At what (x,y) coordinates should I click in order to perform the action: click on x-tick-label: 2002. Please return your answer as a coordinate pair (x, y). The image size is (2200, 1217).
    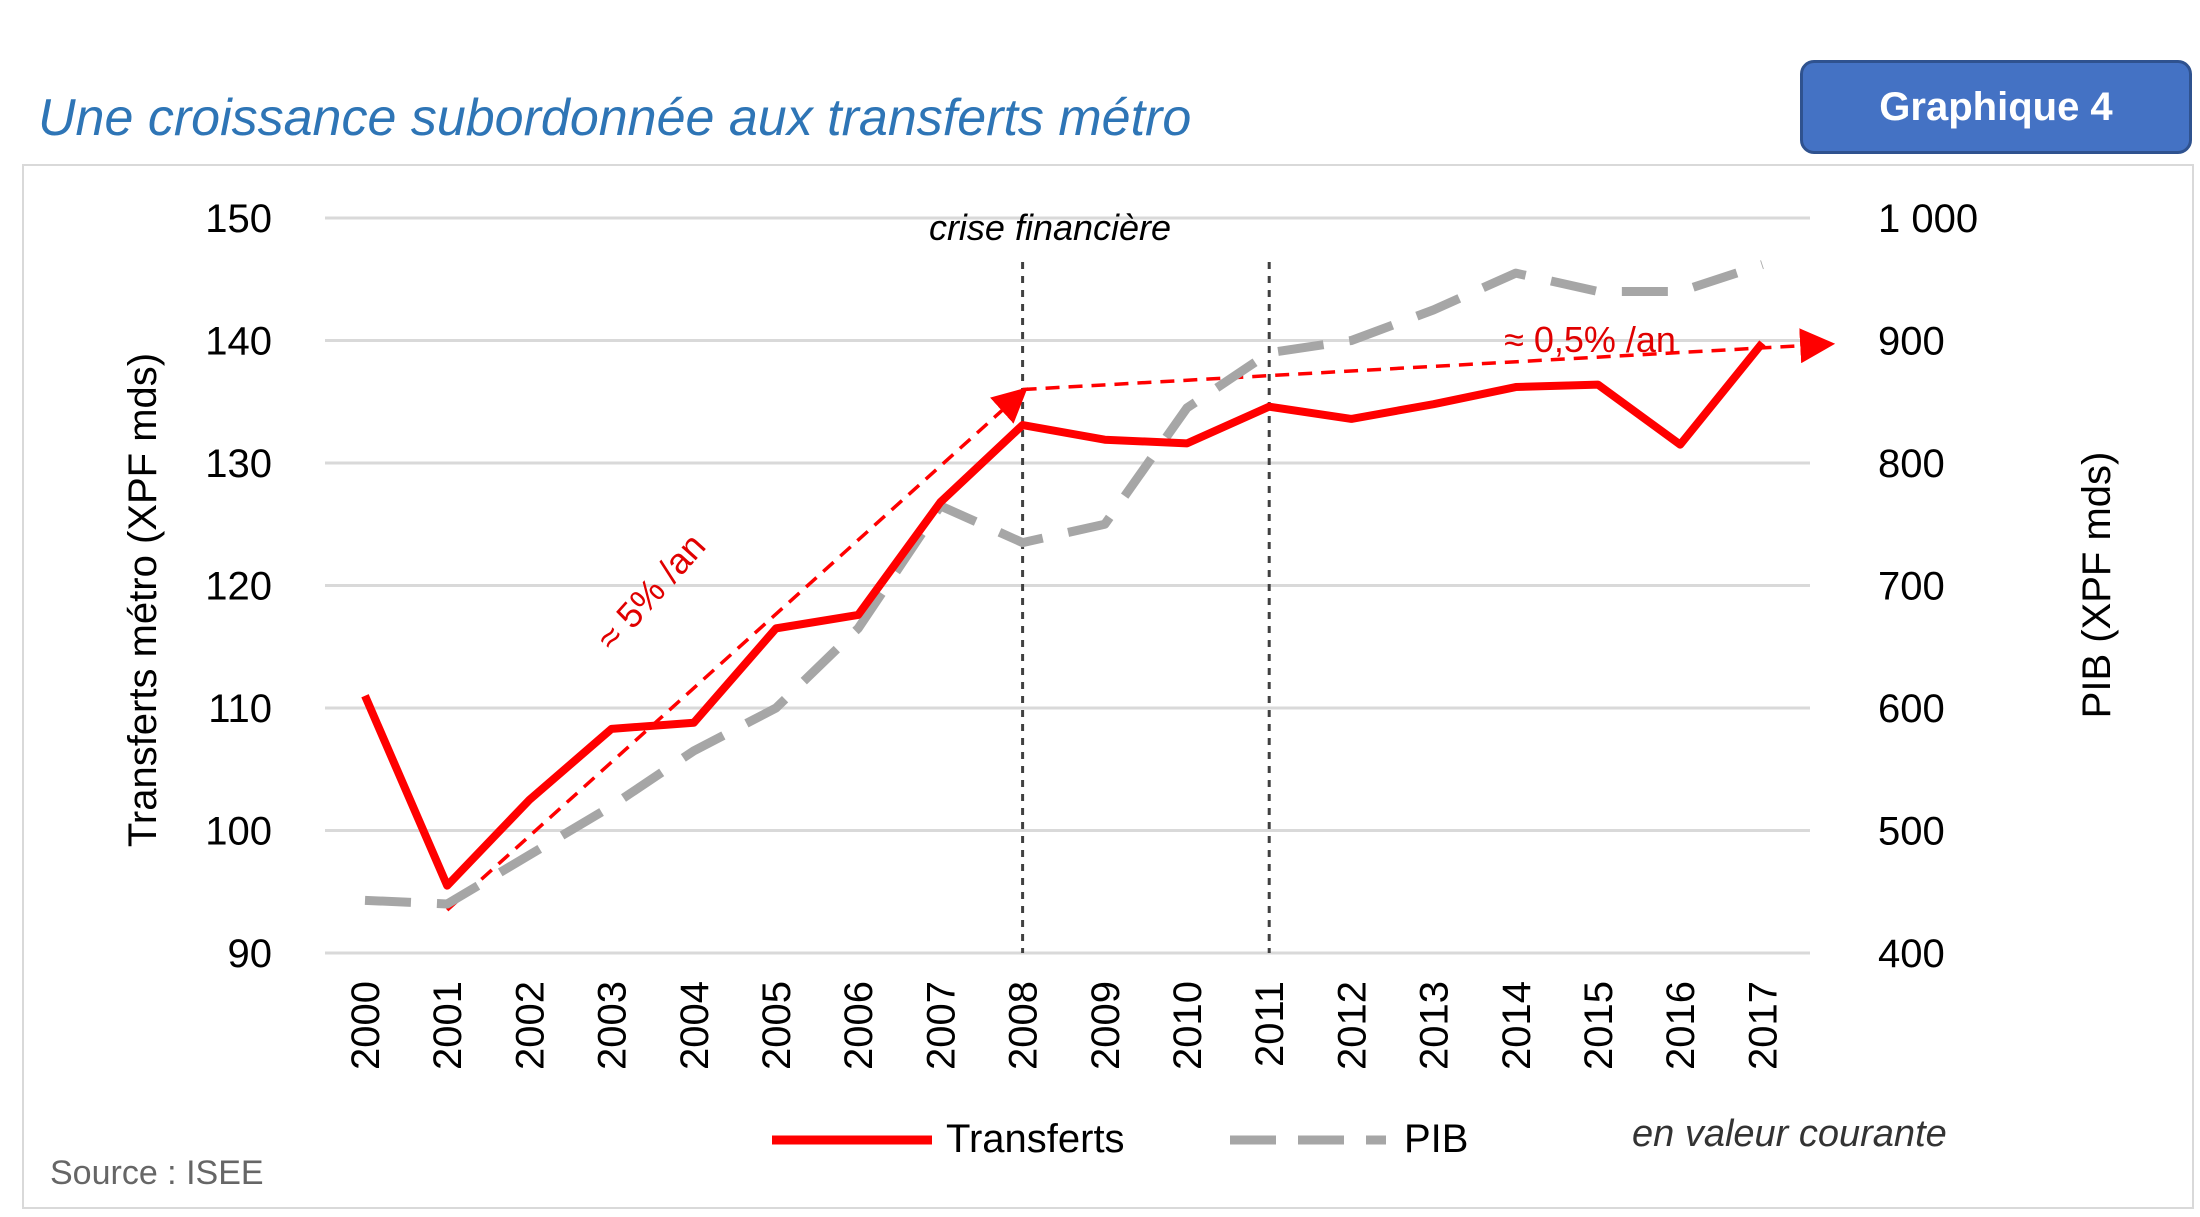
    Looking at the image, I should click on (530, 1025).